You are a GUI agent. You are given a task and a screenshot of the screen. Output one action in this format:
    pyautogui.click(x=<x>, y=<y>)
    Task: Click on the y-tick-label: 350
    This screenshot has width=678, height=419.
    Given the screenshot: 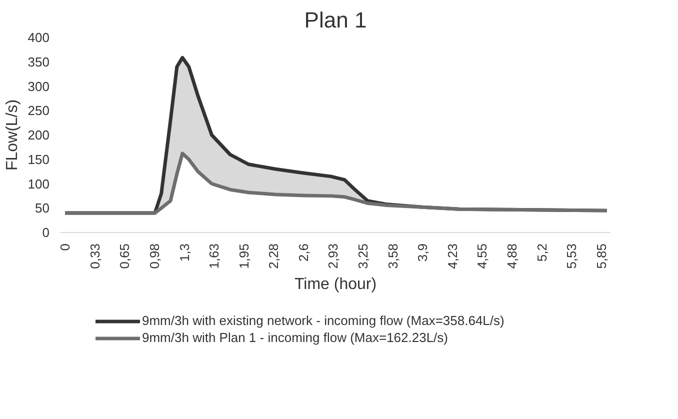 What is the action you would take?
    pyautogui.click(x=39, y=62)
    